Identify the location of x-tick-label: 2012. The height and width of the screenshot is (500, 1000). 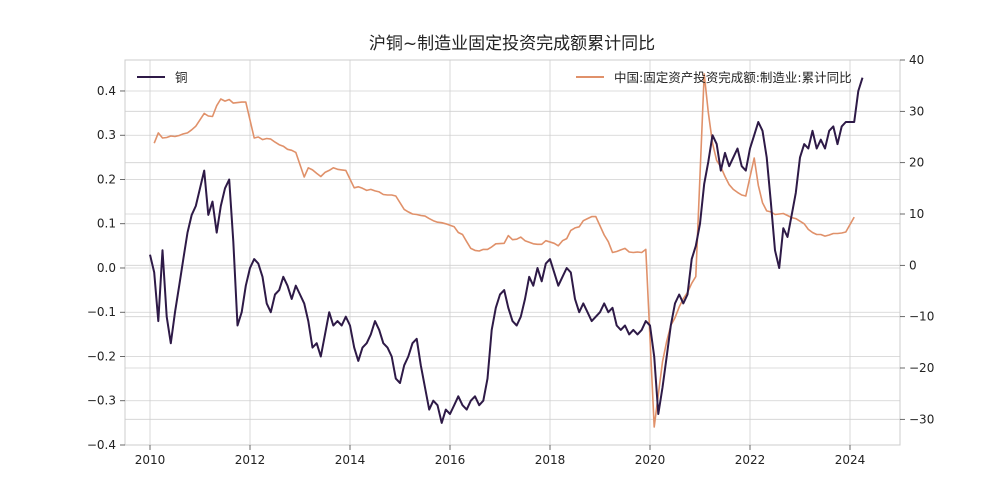
(250, 460).